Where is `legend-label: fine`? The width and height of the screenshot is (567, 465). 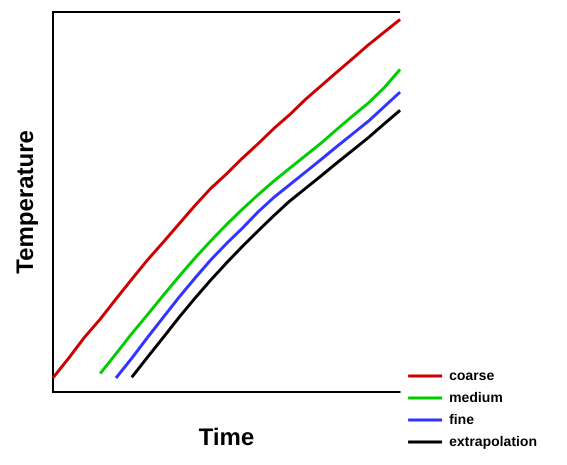 legend-label: fine is located at coordinates (461, 418).